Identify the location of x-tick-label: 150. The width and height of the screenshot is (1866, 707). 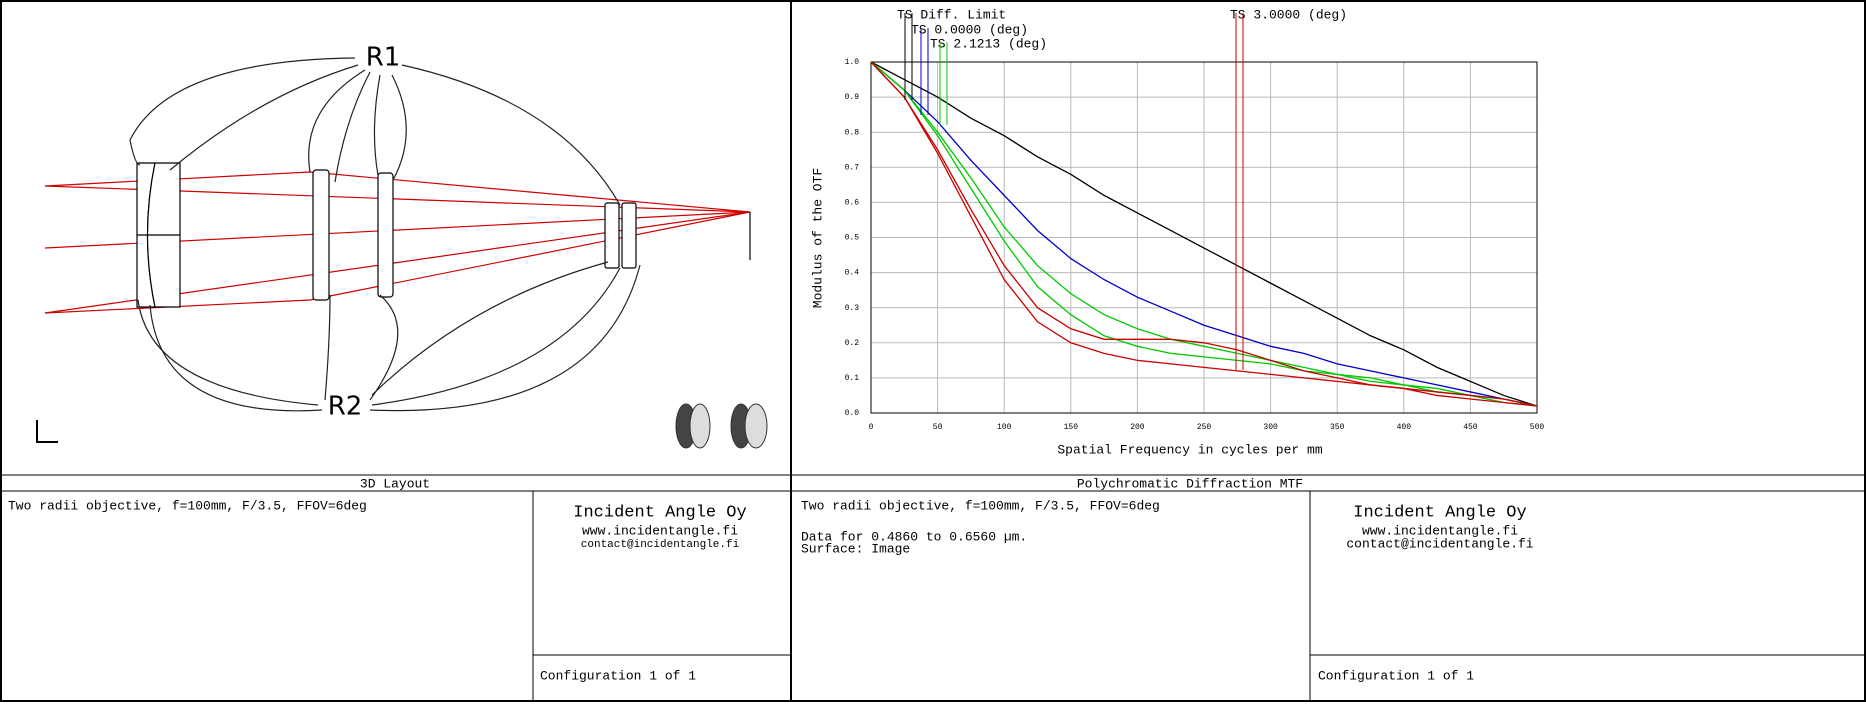
(1071, 427).